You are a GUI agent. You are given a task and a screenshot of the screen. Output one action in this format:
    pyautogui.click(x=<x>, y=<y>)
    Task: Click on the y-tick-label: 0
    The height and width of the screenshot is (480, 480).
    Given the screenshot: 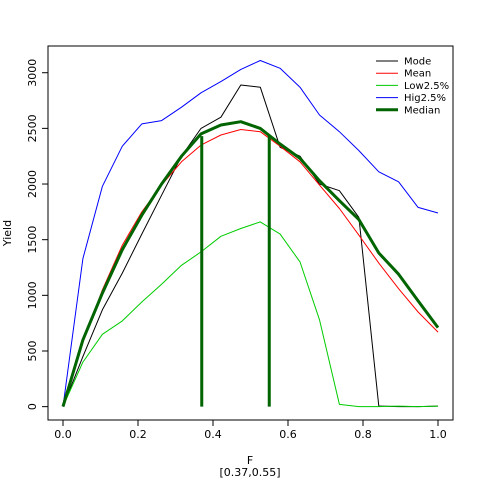 What is the action you would take?
    pyautogui.click(x=32, y=406)
    